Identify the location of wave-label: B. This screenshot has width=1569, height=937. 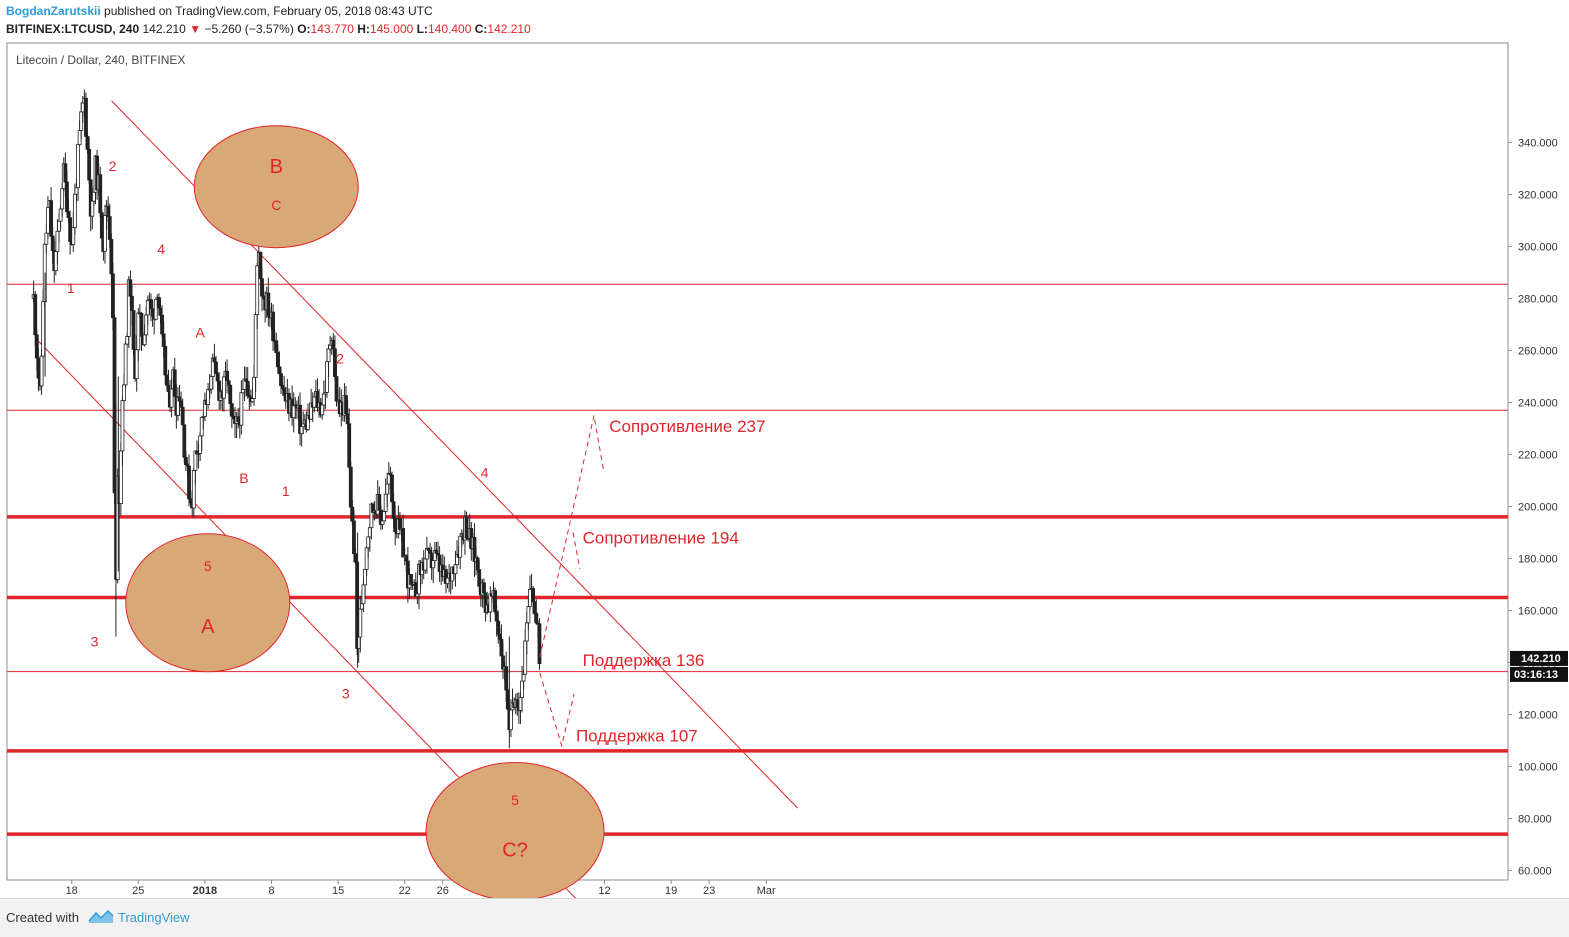
(243, 478).